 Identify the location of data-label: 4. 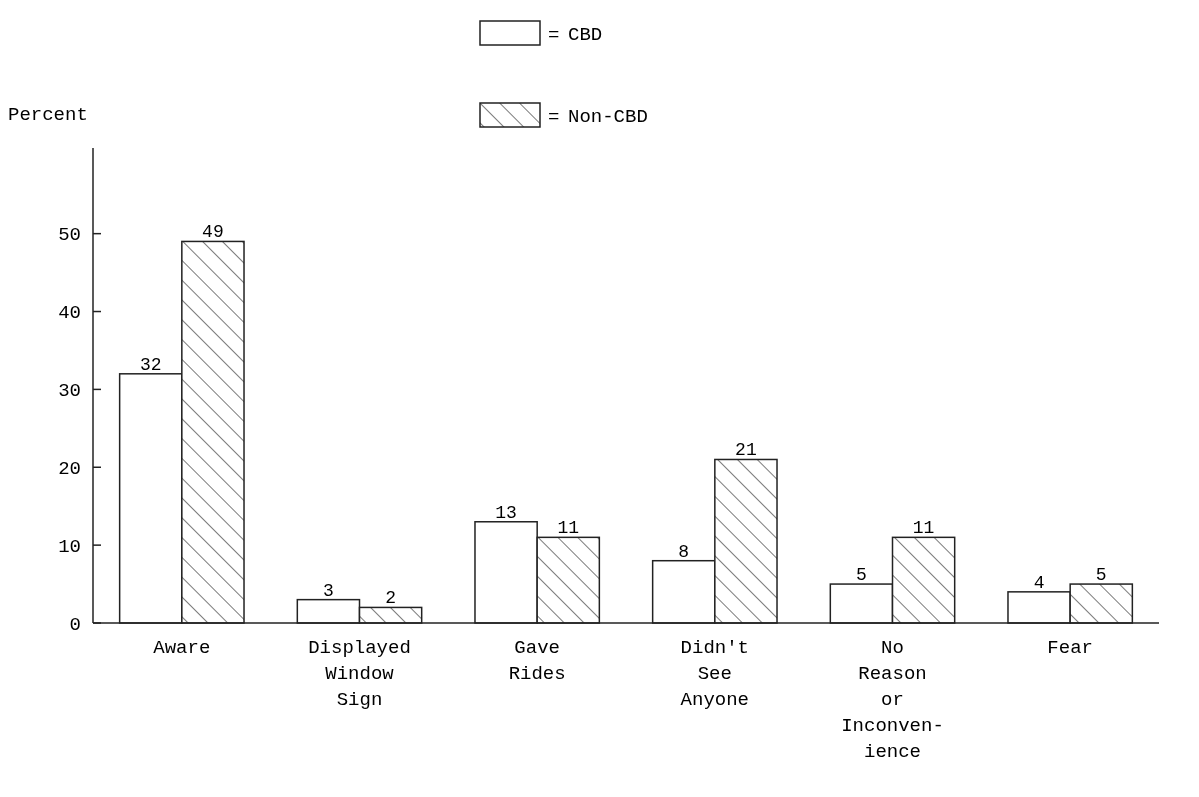
(1039, 582).